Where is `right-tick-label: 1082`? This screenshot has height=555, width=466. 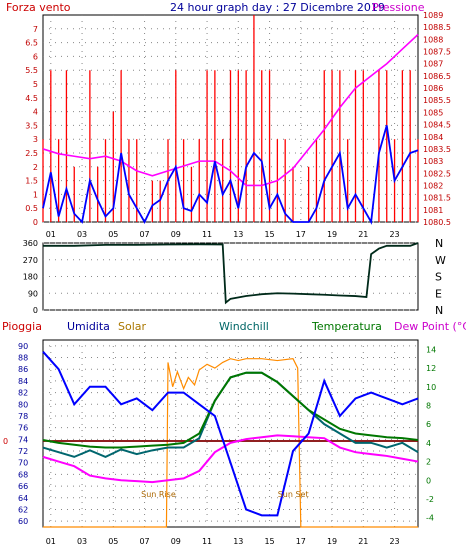 right-tick-label: 1082 is located at coordinates (433, 185).